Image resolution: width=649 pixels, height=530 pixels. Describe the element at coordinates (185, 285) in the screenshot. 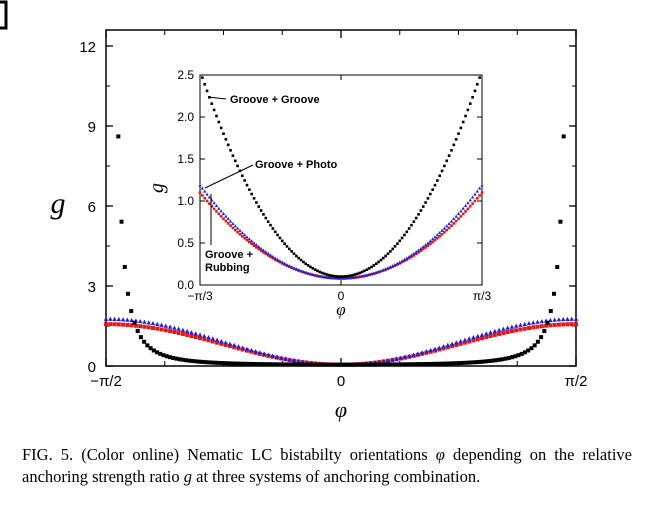

I see `inset-y-tick-label: 0.0` at that location.